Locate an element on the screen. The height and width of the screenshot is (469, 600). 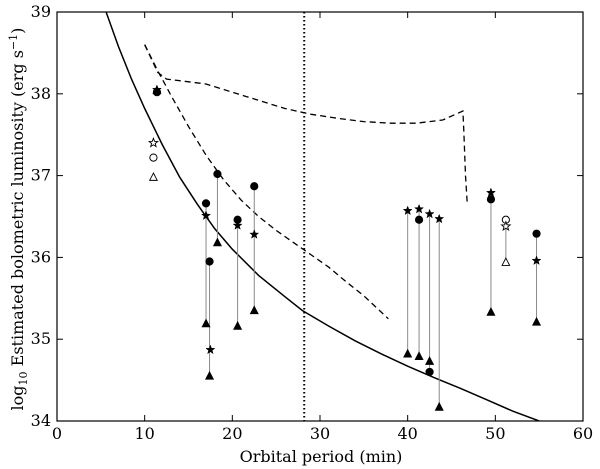
x-tick-label: 20 is located at coordinates (232, 433).